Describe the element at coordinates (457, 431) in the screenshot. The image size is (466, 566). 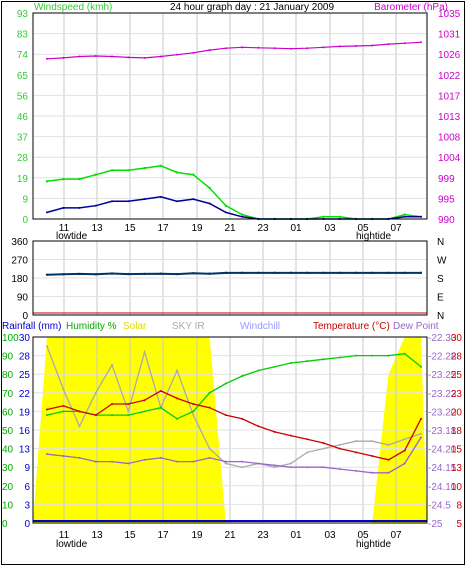
I see `temperature-tick-label: 18` at that location.